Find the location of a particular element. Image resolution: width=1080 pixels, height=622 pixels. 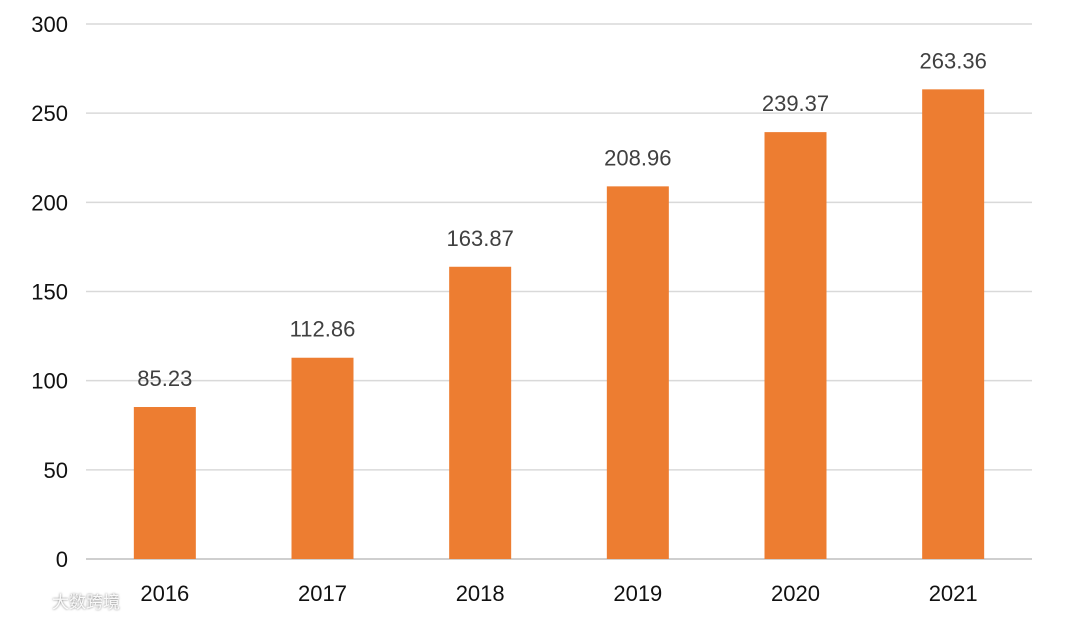

y-tick-label: 300 is located at coordinates (49, 24).